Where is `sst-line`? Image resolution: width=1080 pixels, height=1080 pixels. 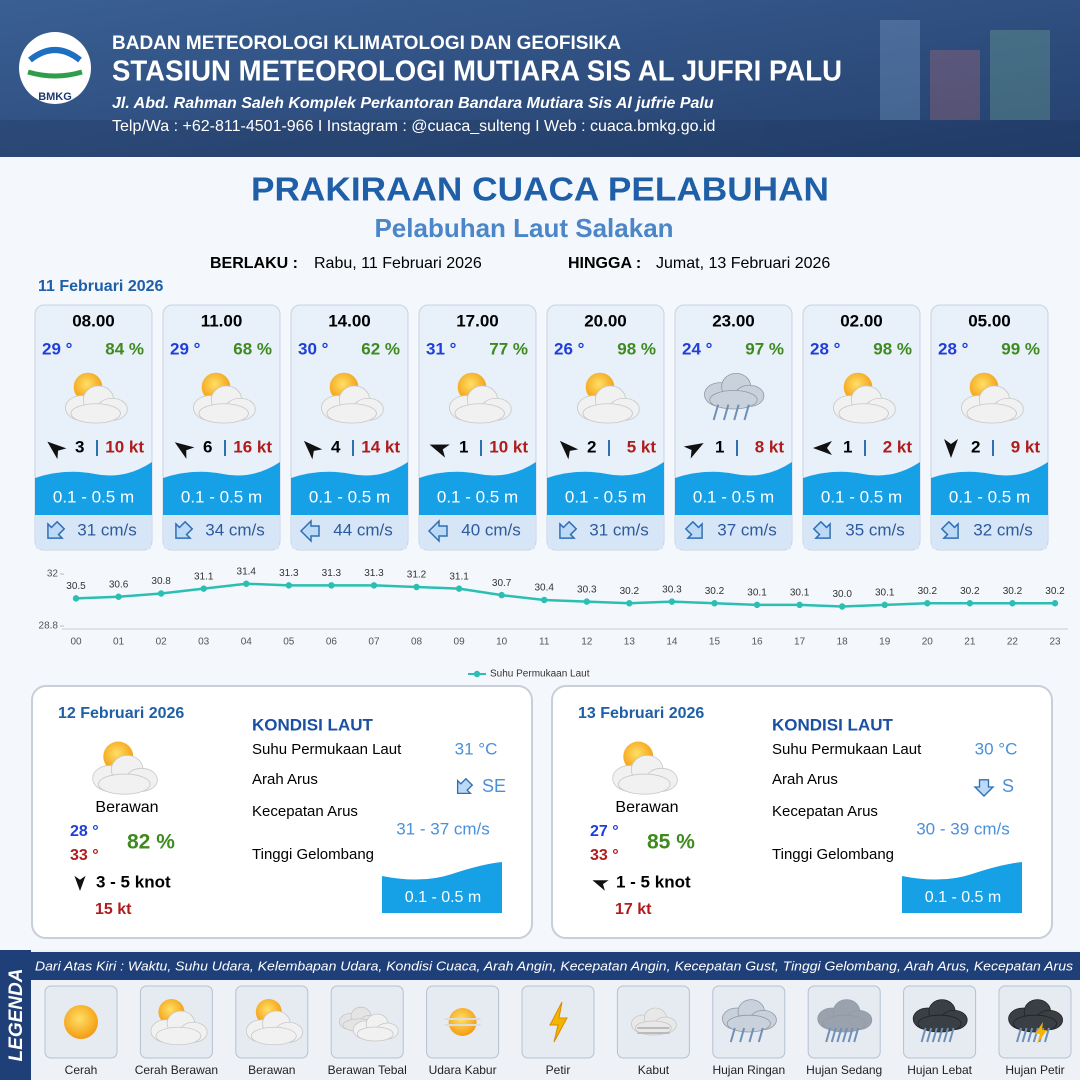
sst-line is located at coordinates (565, 595).